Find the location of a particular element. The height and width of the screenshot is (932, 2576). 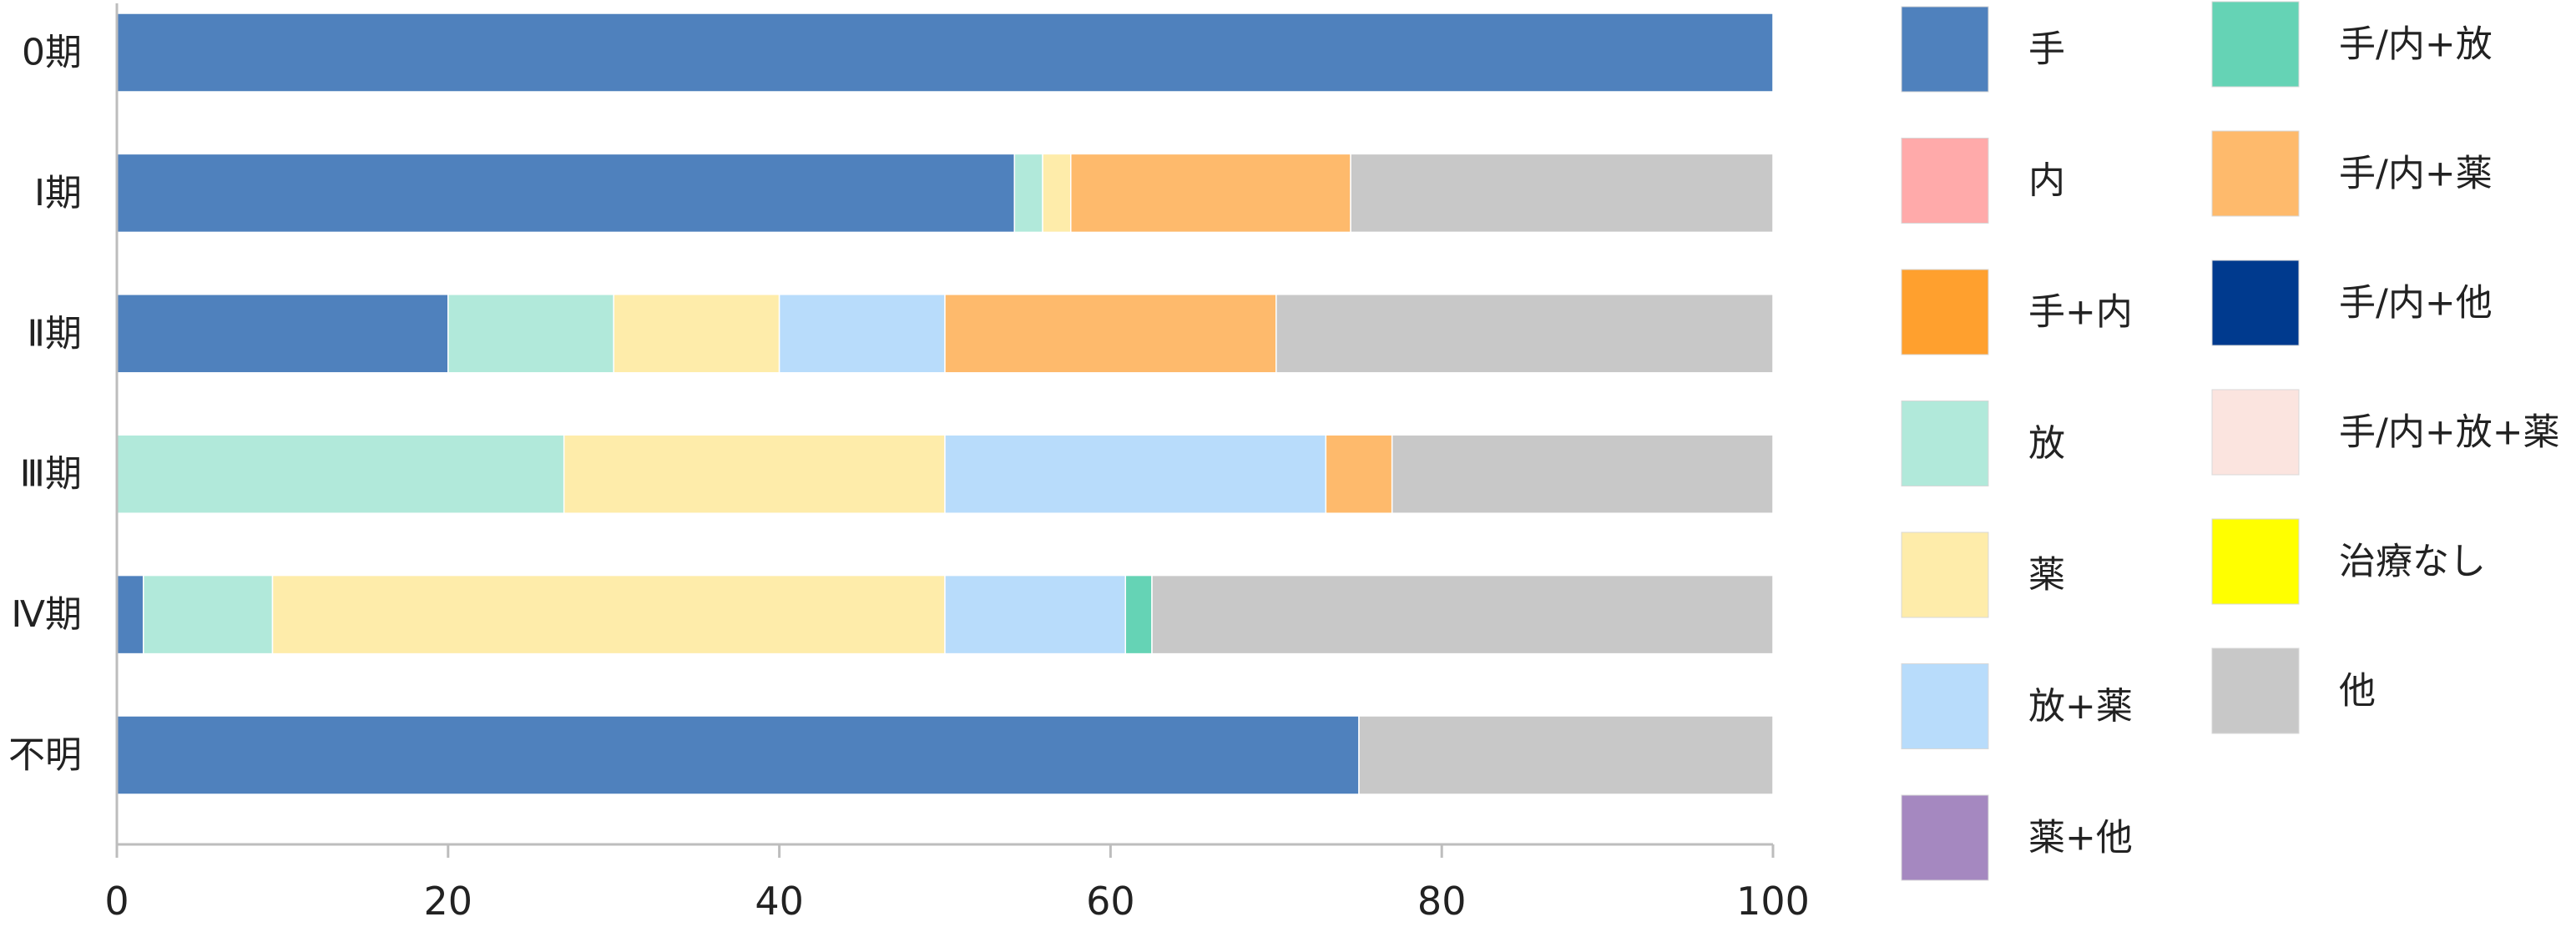

legend-label-5: 放+薬 is located at coordinates (2080, 707).